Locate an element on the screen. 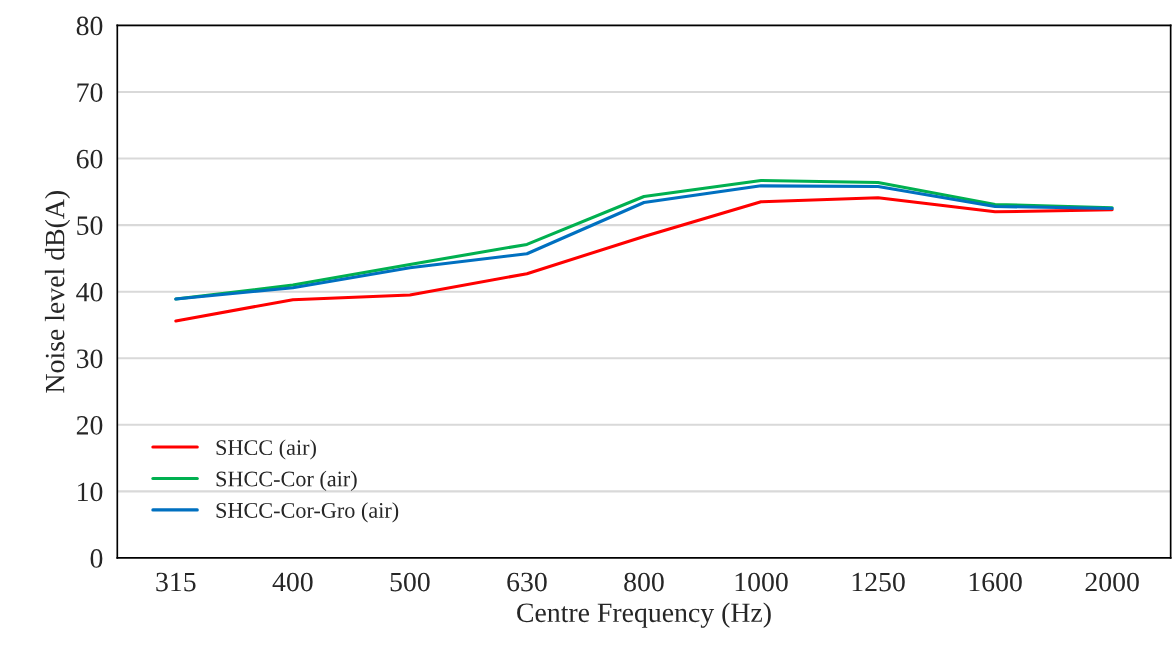  x-tick-label: 400 is located at coordinates (292, 582).